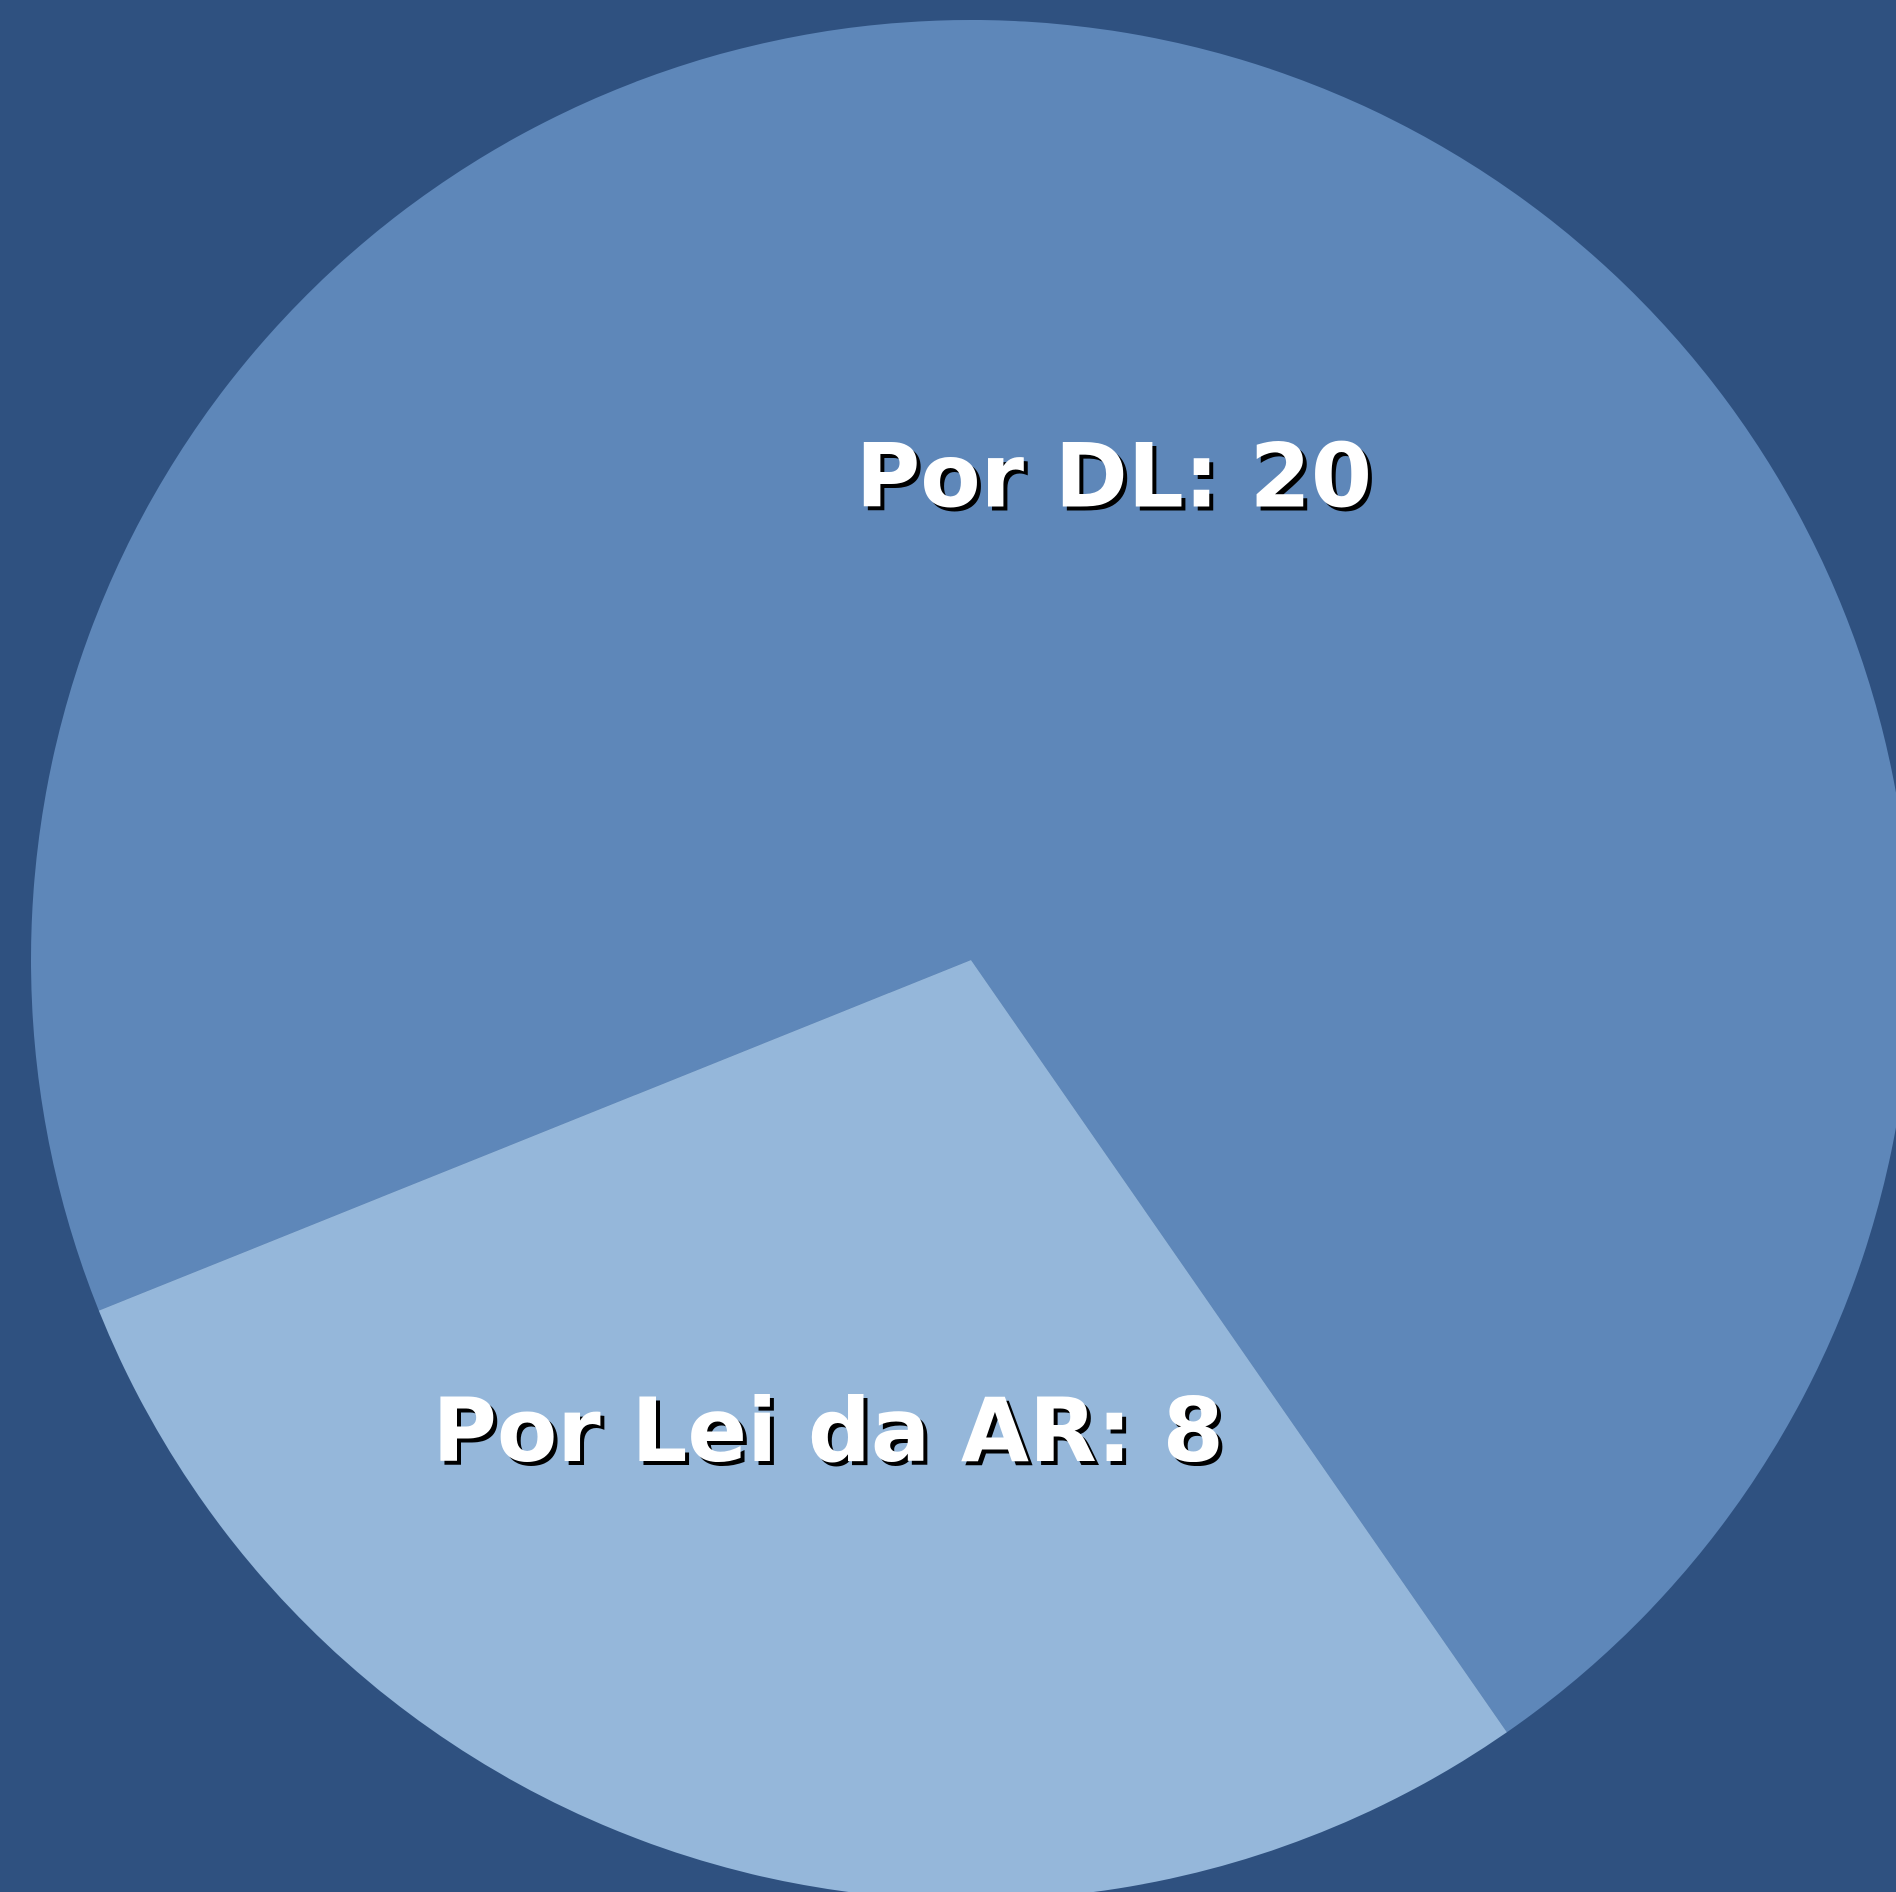 The height and width of the screenshot is (1892, 1896). Describe the element at coordinates (827, 1430) in the screenshot. I see `slice-label: Por Lei da AR: 8` at that location.